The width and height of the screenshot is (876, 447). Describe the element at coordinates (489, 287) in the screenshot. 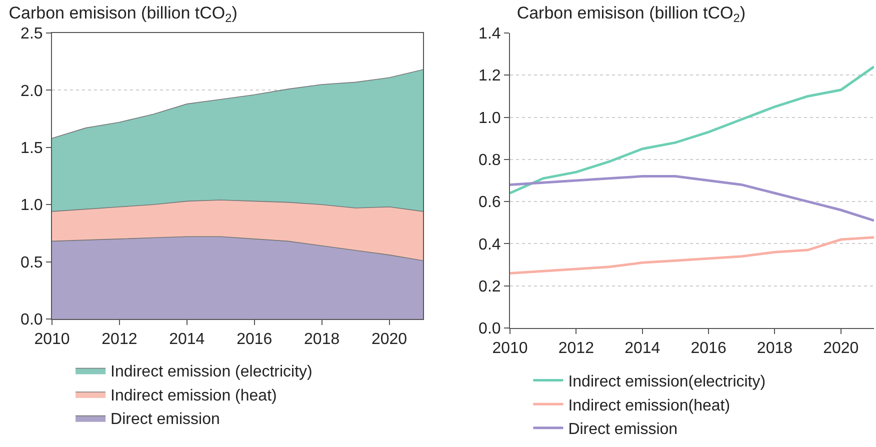

I see `y-tick-label: 0.2` at that location.